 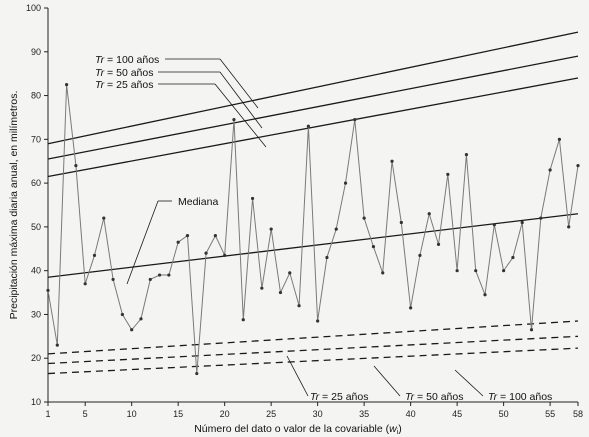 I want to click on annotation-tr50-lower: Tr = 50 años, so click(x=434, y=397).